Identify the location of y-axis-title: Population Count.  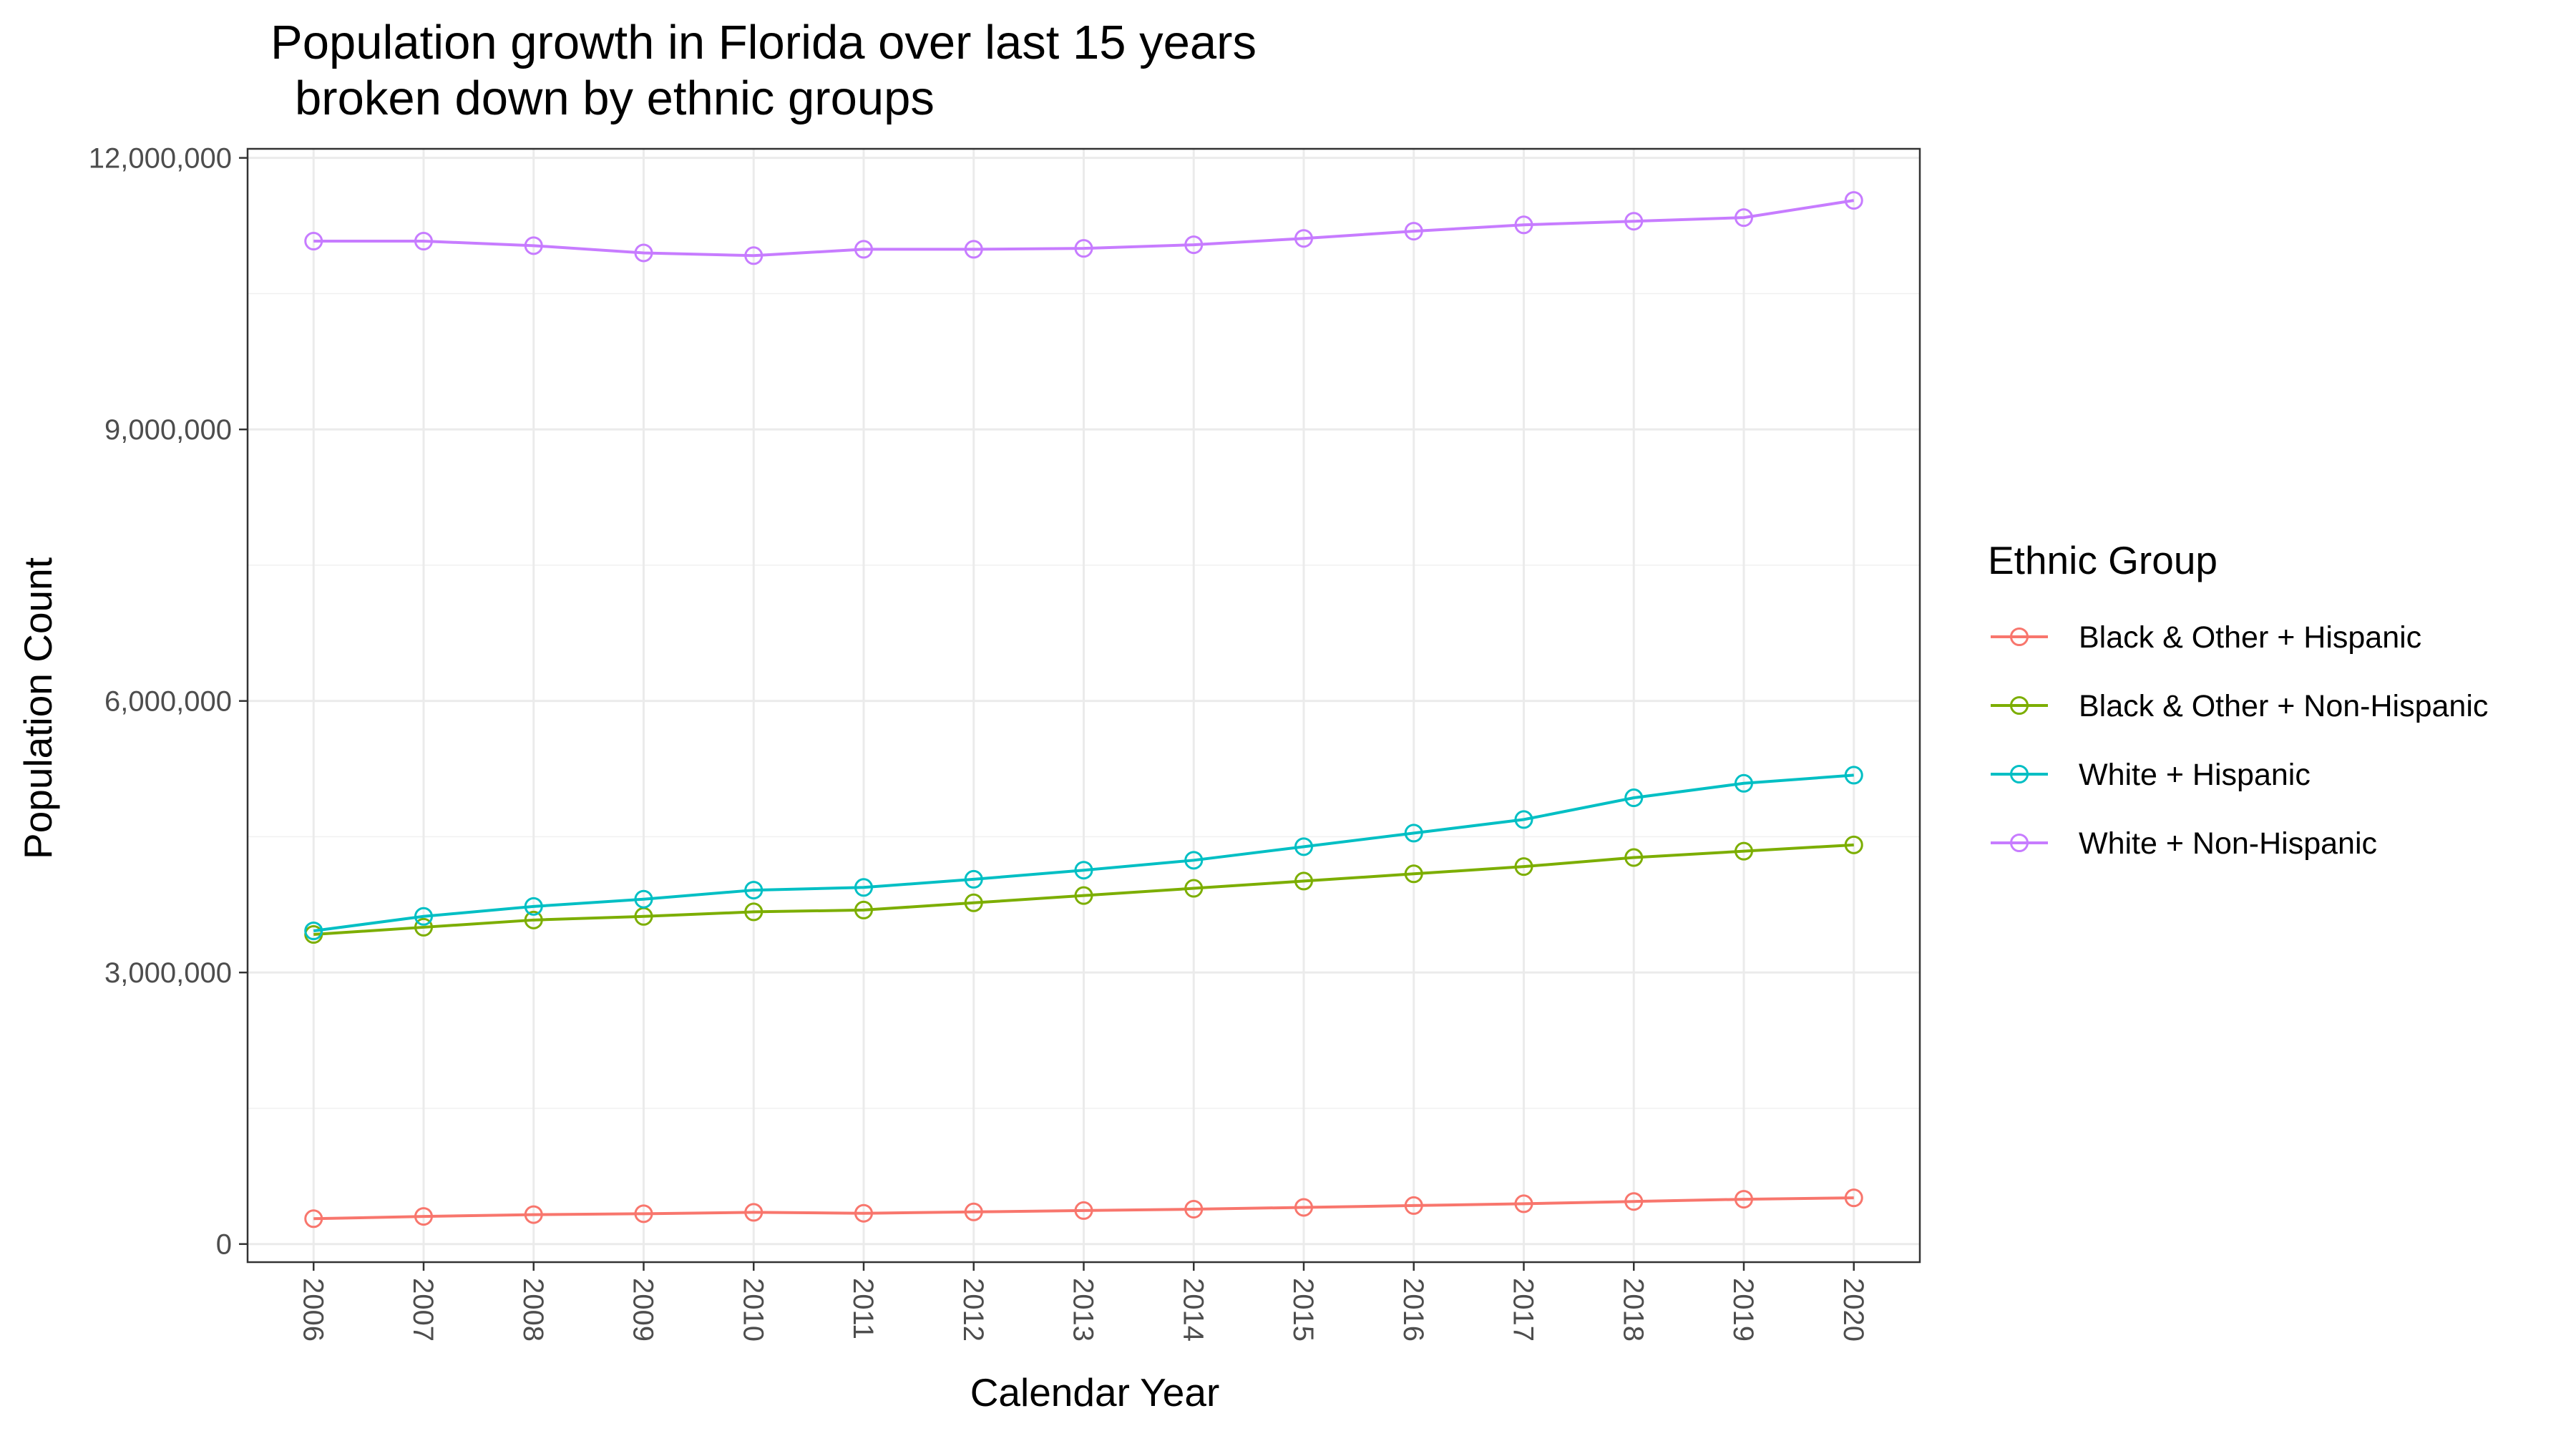
(38, 708).